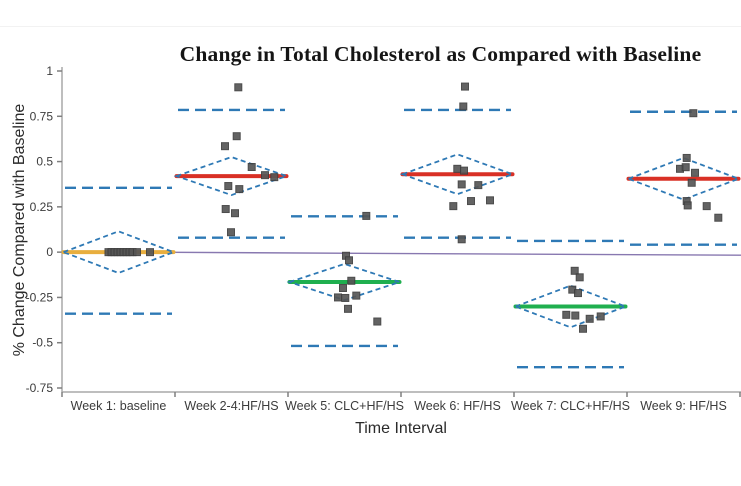 The image size is (741, 486). What do you see at coordinates (570, 406) in the screenshot?
I see `x-category-label: Week 7: CLC+HF/HS` at bounding box center [570, 406].